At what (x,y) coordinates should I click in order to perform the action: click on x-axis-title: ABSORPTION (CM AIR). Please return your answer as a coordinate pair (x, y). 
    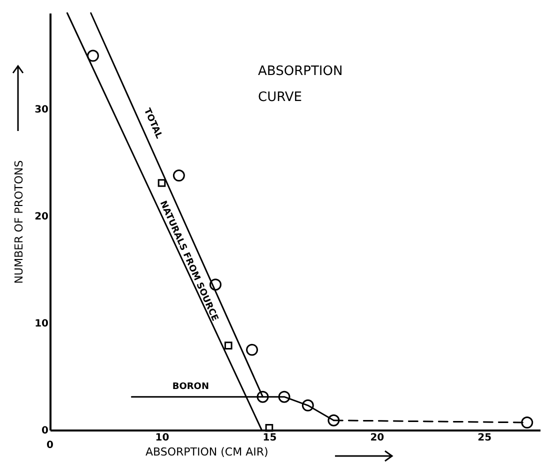
    Looking at the image, I should click on (207, 452).